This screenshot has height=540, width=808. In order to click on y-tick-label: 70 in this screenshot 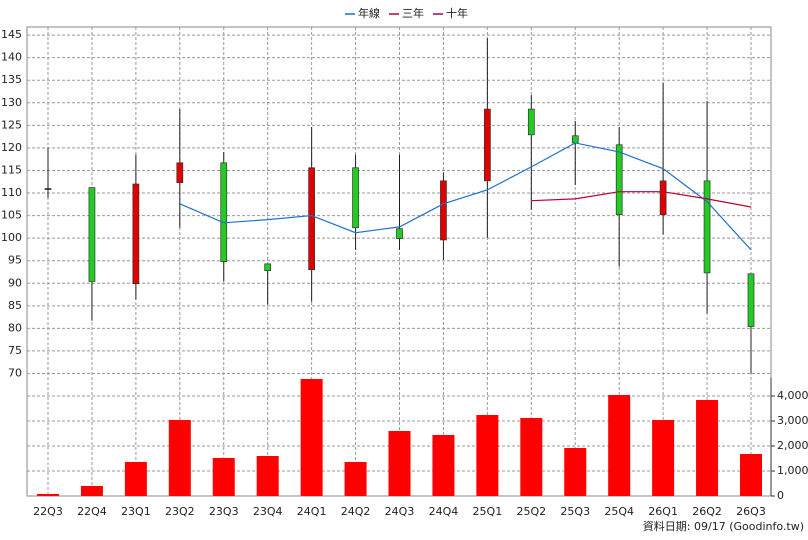, I will do `click(15, 372)`.